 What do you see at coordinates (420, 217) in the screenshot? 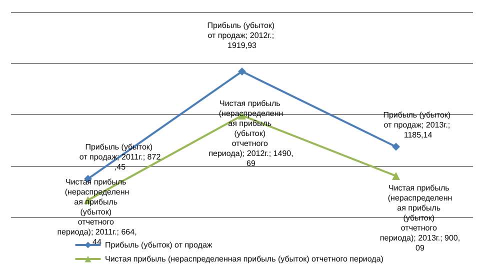
I see `data-label: Чистая прибыль (нераспределенная прибыль (убыток) отчетного периода); 2013г.; 900,09` at bounding box center [420, 217].